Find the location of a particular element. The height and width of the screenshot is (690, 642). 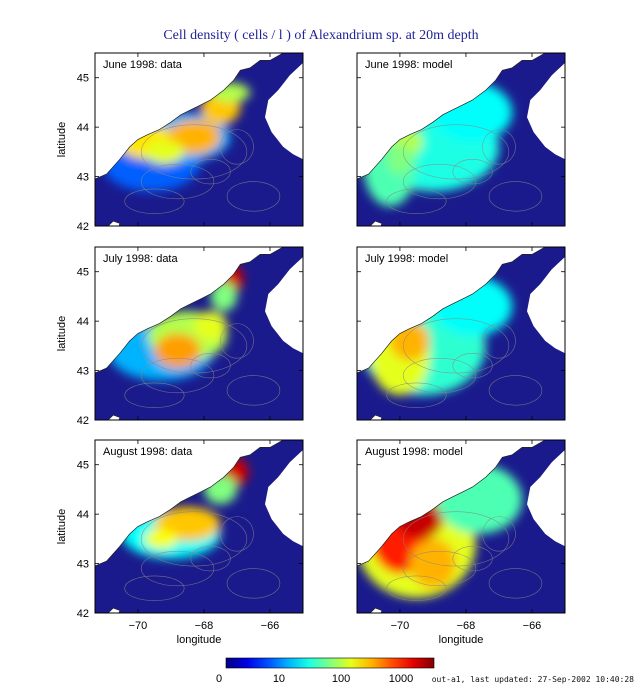

panel-label: June 1998: data is located at coordinates (143, 65).